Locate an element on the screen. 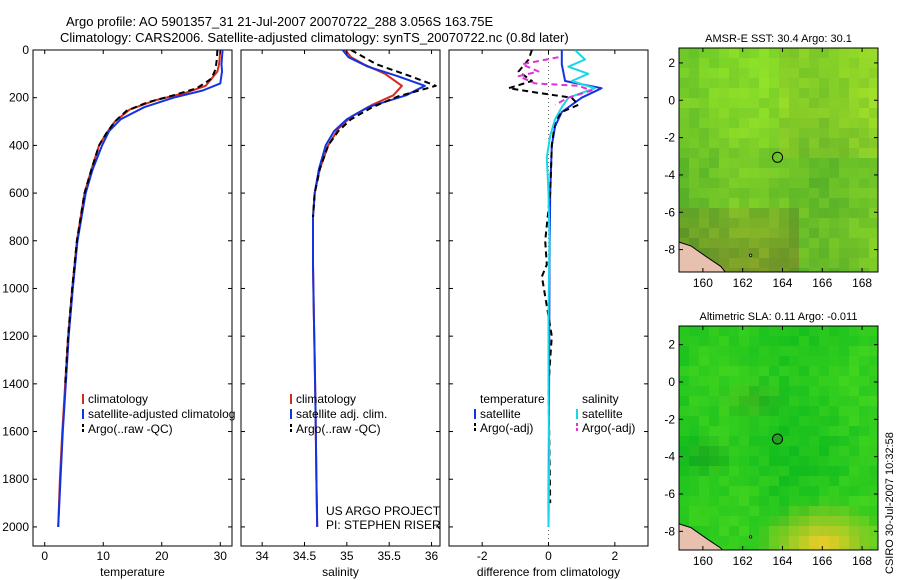  sst-ytick-label-3: -4 is located at coordinates (669, 175).